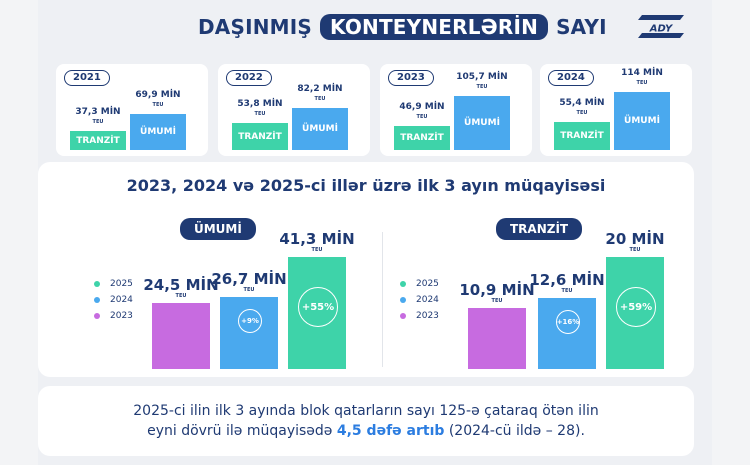 This screenshot has height=465, width=750. Describe the element at coordinates (249, 78) in the screenshot. I see `year-label: 2022` at that location.